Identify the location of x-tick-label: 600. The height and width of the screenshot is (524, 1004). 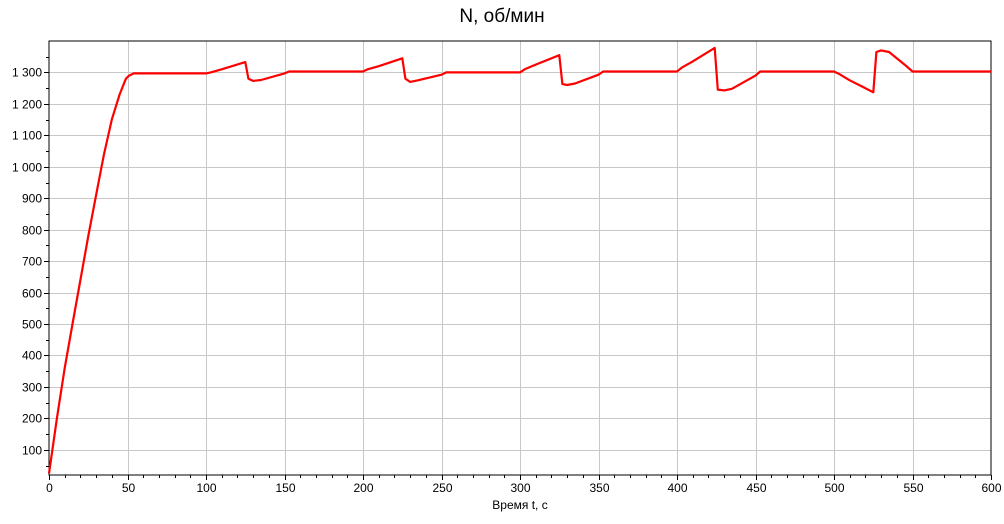
(991, 488).